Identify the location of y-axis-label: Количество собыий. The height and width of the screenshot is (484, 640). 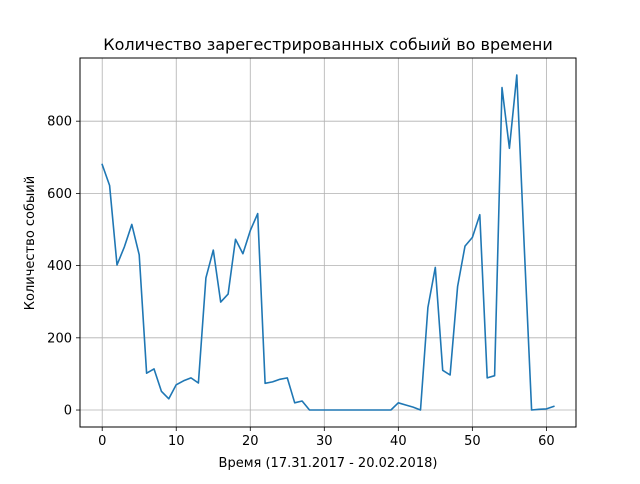
(30, 243).